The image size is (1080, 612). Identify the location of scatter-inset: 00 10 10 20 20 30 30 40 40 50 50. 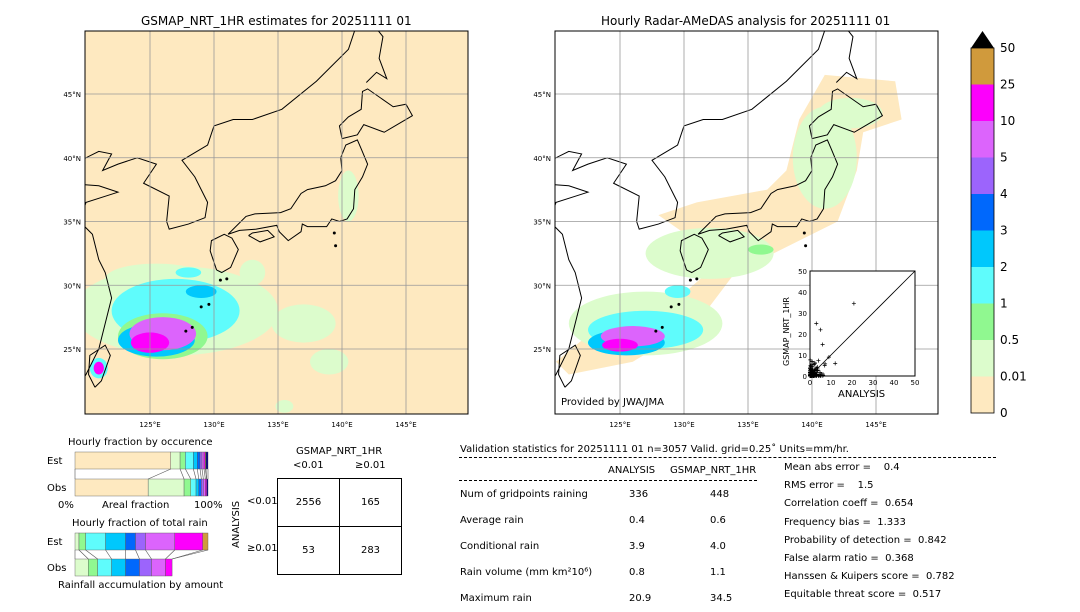
(858, 327).